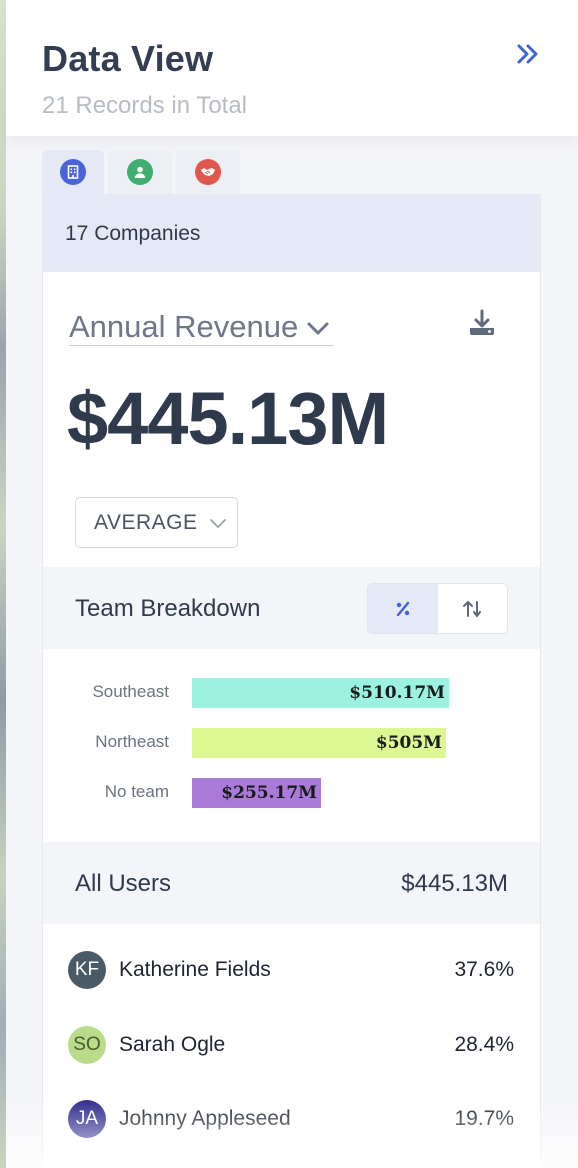 This screenshot has width=578, height=1168. Describe the element at coordinates (292, 68) in the screenshot. I see `panel-header: Data View 21 Records in Total` at that location.